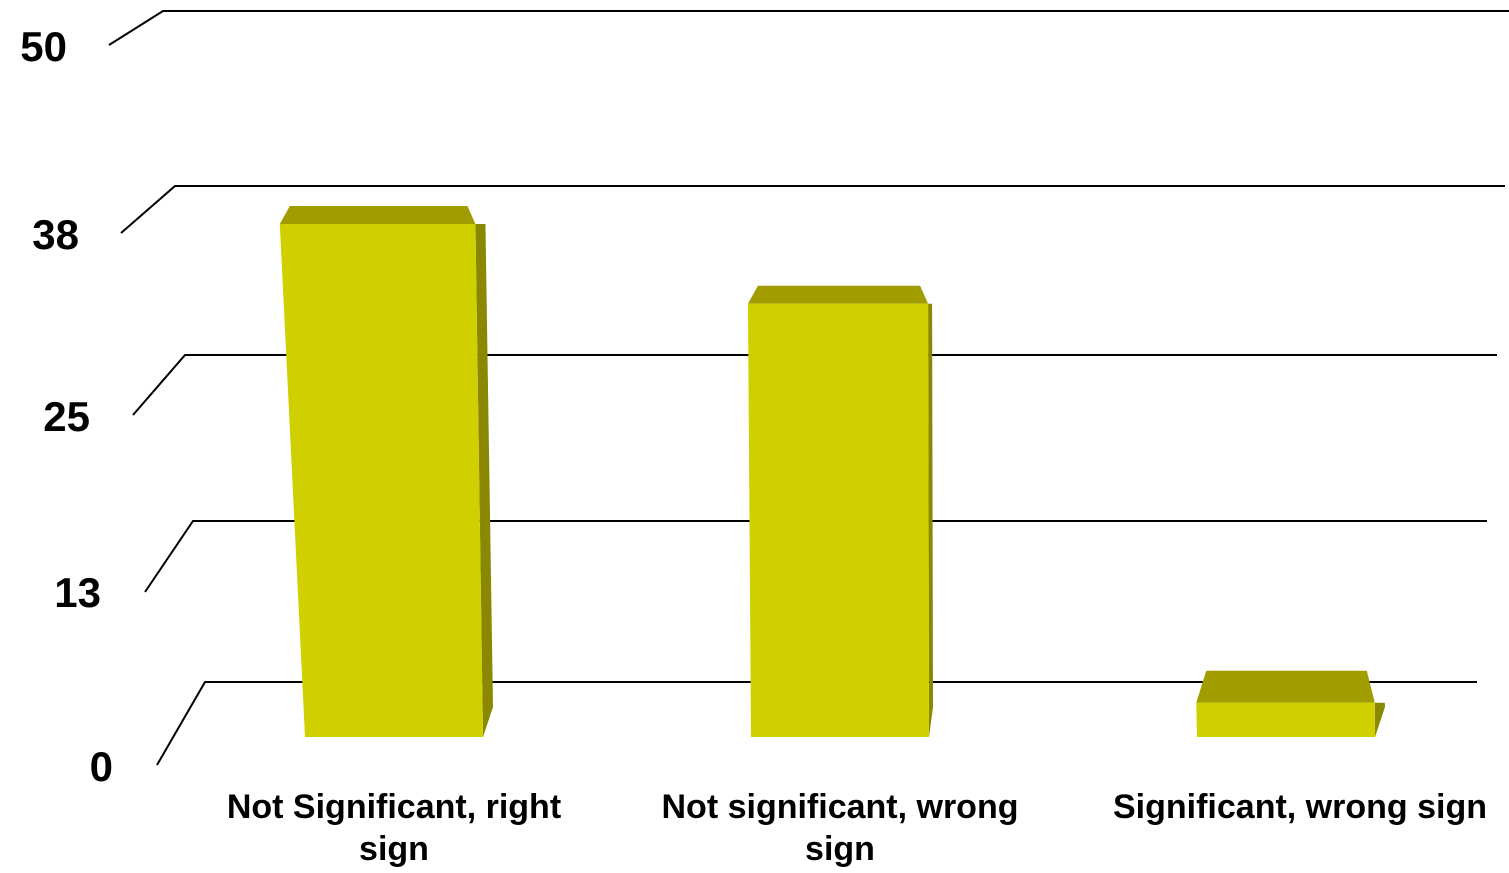  I want to click on y-tick-label: 25, so click(66, 416).